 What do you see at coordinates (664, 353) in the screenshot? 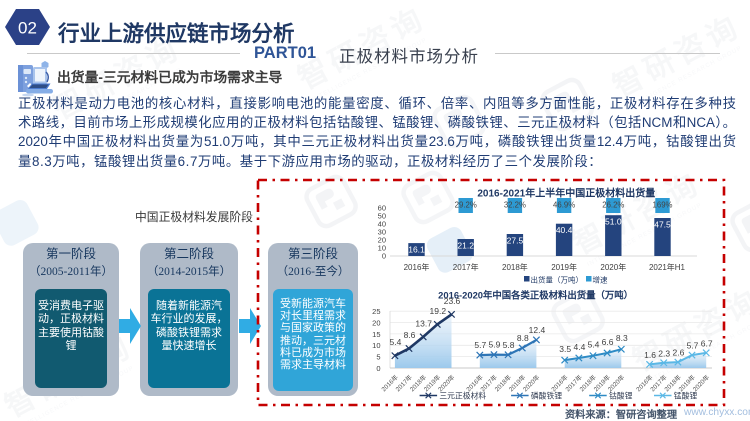
I see `svg-text: 2.3` at bounding box center [664, 353].